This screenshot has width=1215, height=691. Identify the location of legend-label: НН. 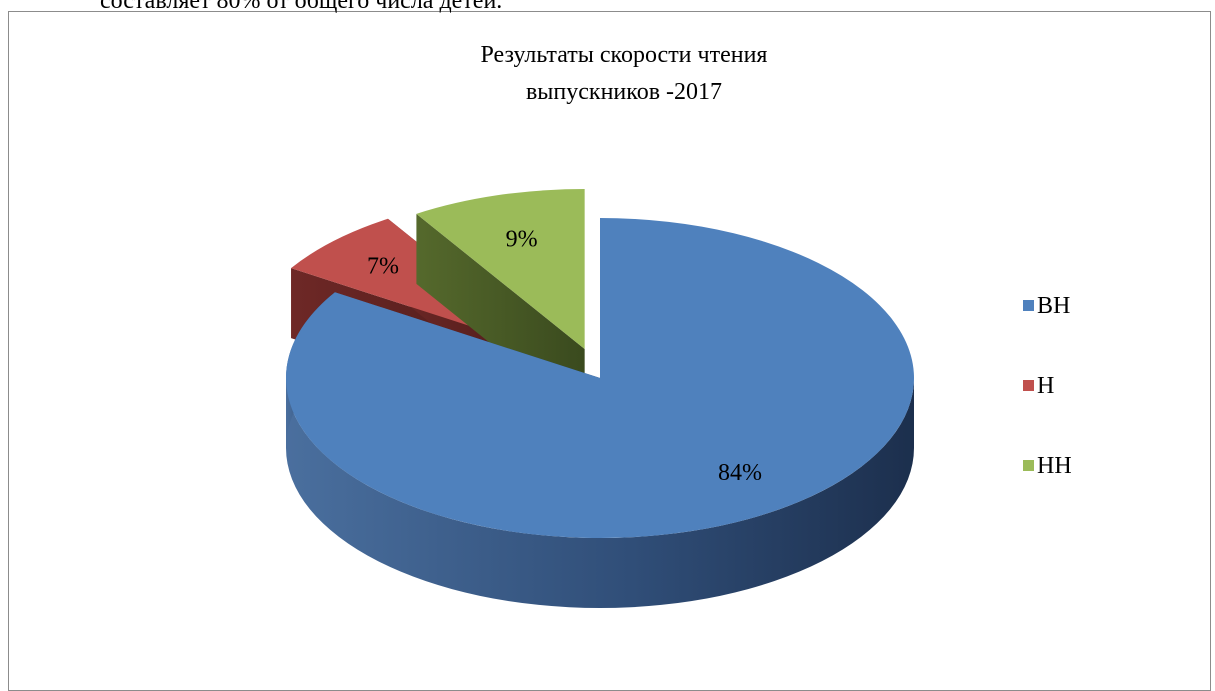
(1054, 466).